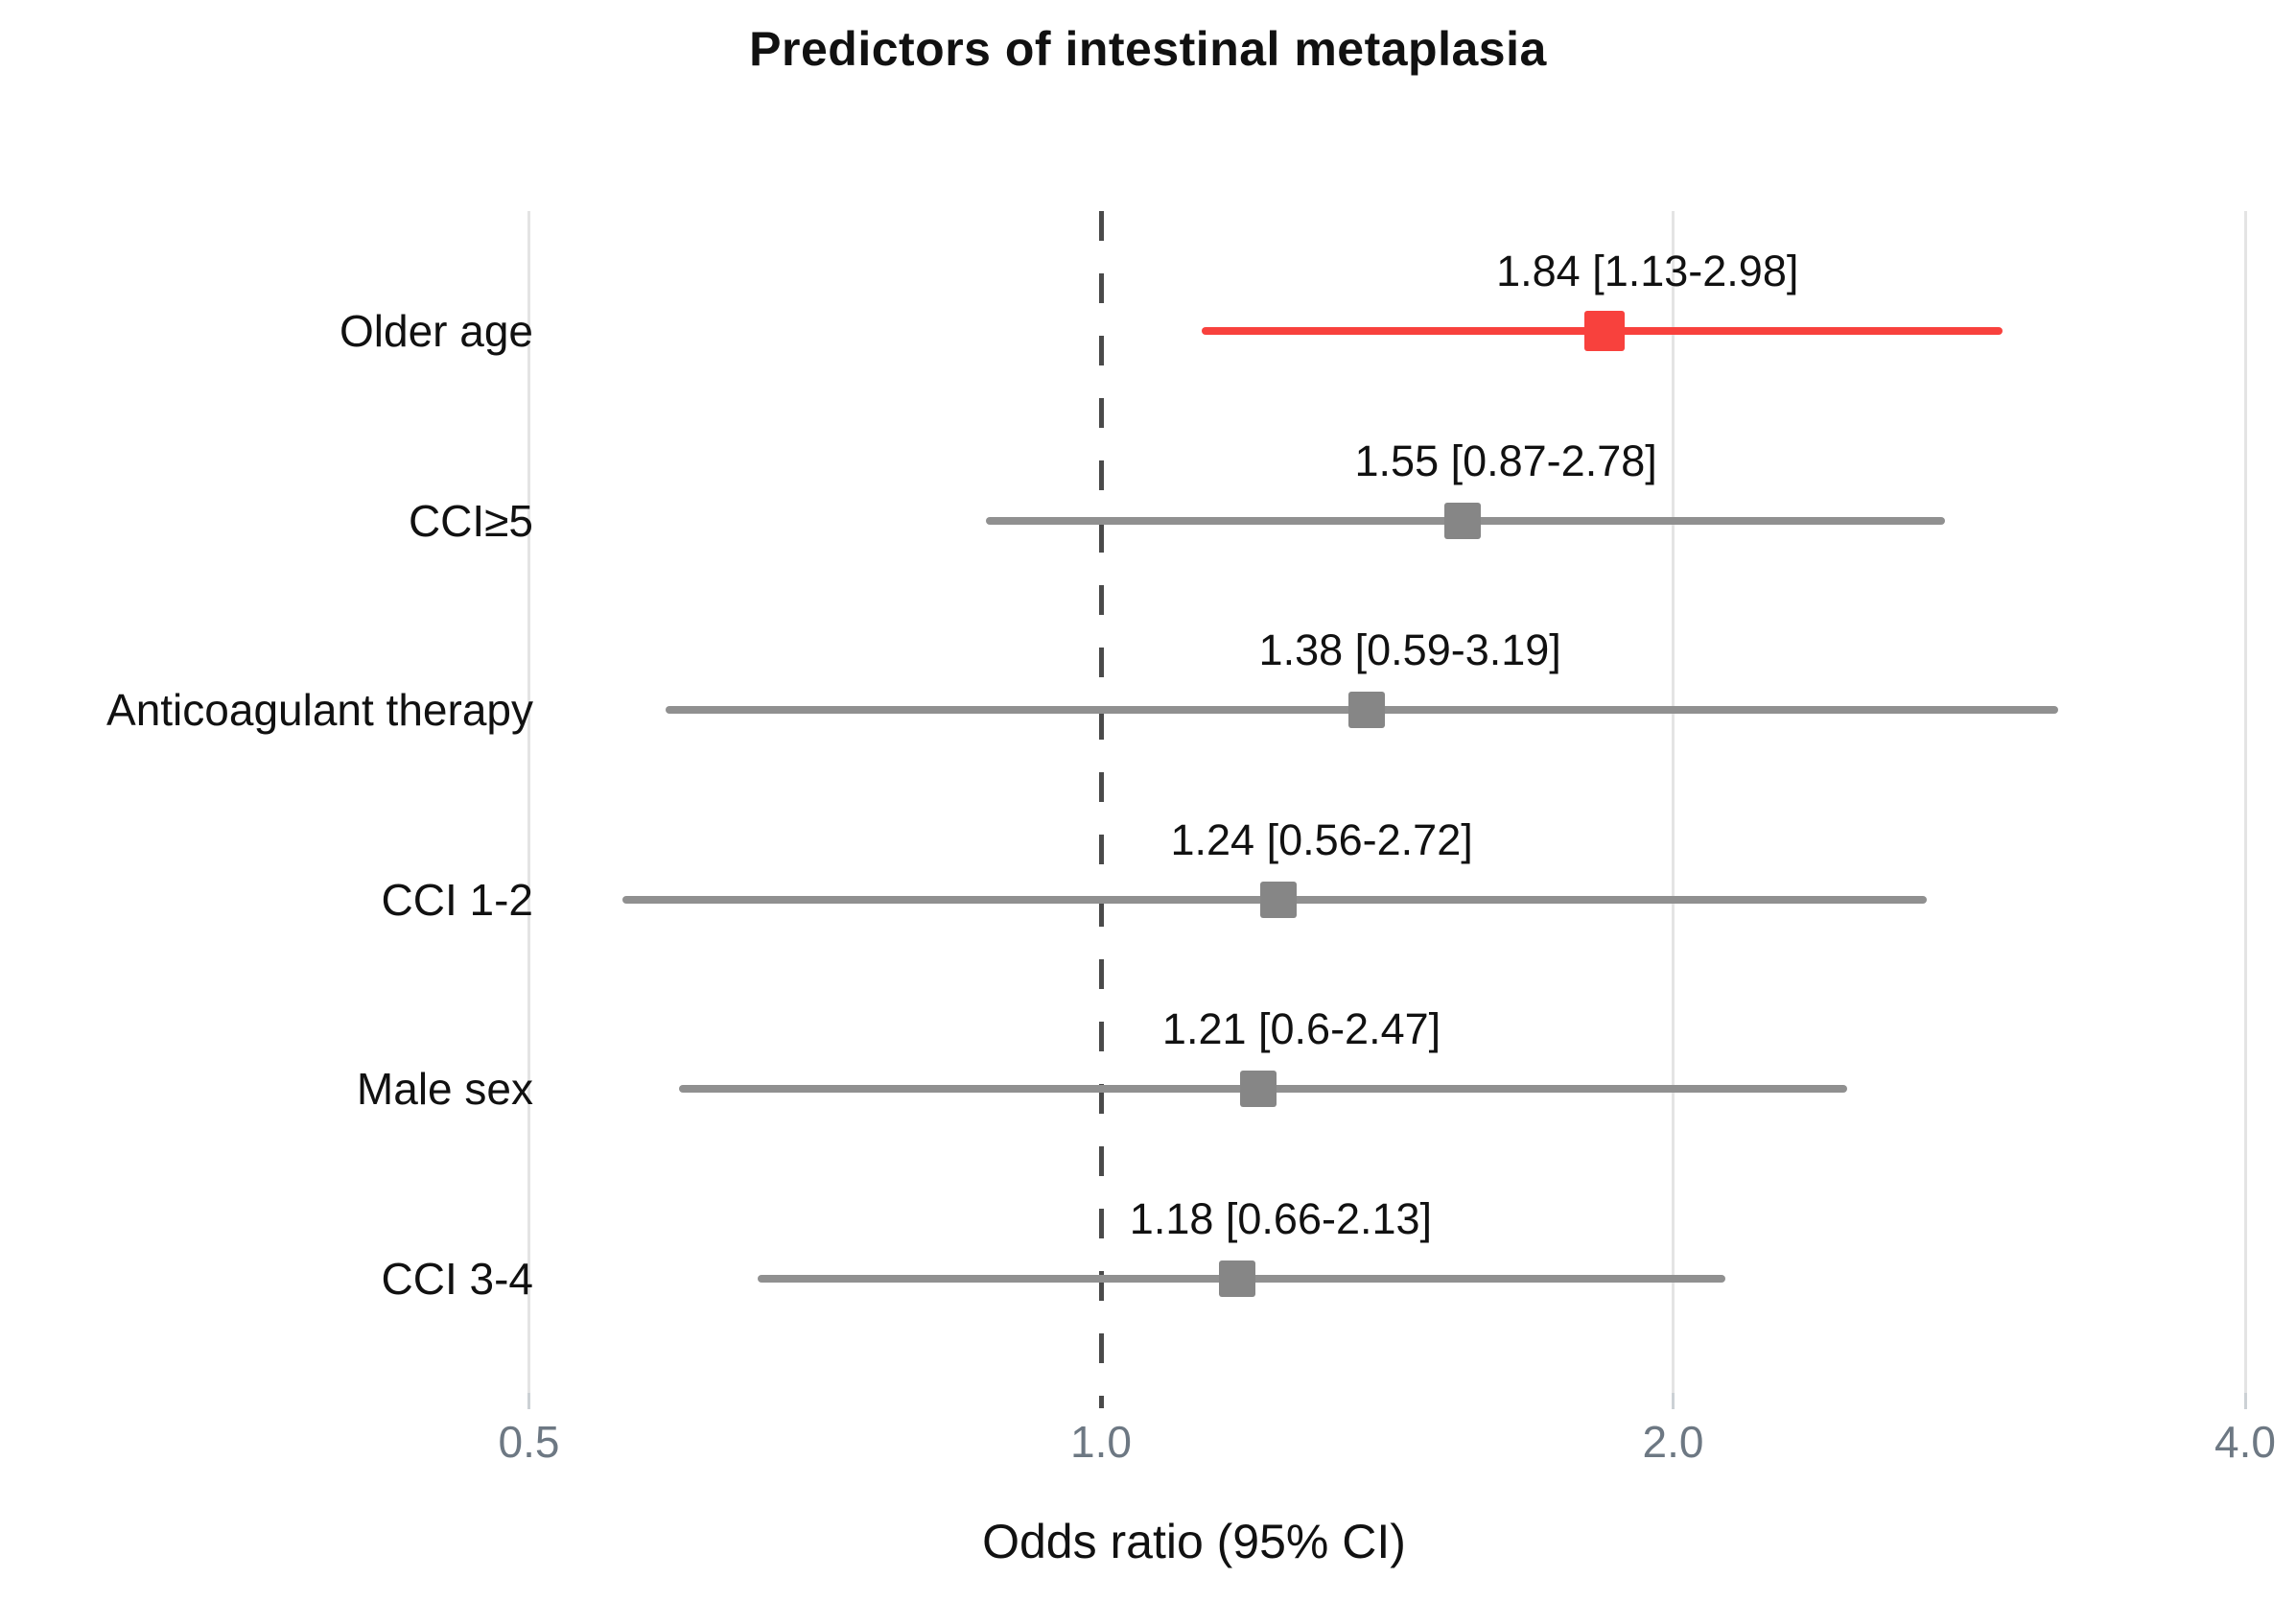 Image resolution: width=2296 pixels, height=1602 pixels. I want to click on row-category-label: CCI≥5, so click(470, 521).